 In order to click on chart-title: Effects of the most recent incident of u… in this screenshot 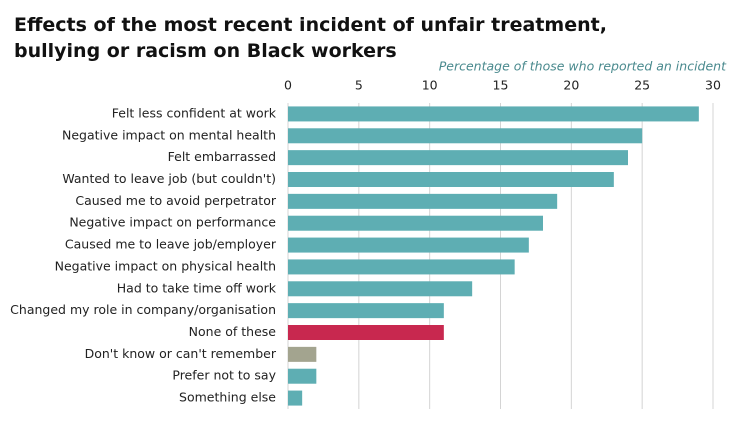, I will do `click(310, 38)`.